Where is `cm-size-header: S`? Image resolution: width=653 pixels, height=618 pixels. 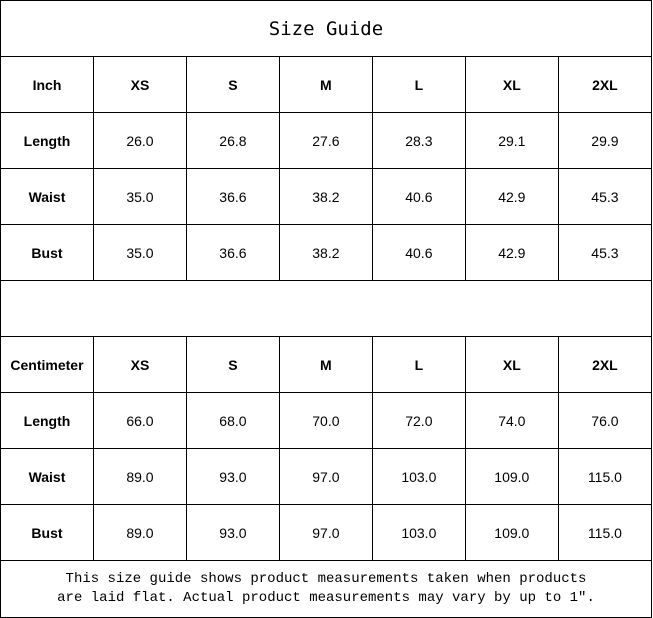 cm-size-header: S is located at coordinates (232, 364).